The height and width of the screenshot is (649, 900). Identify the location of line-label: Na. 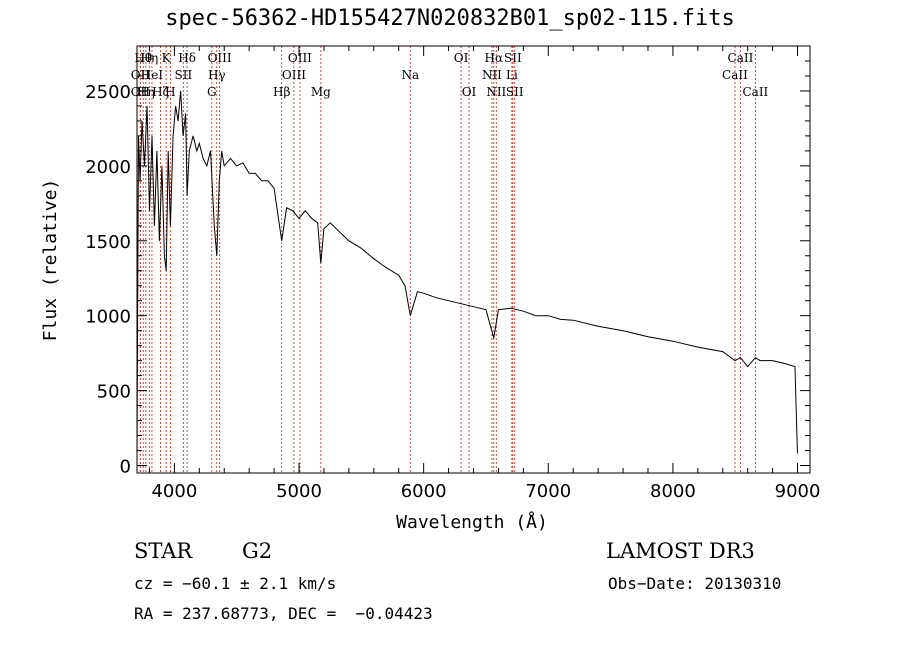
(410, 75).